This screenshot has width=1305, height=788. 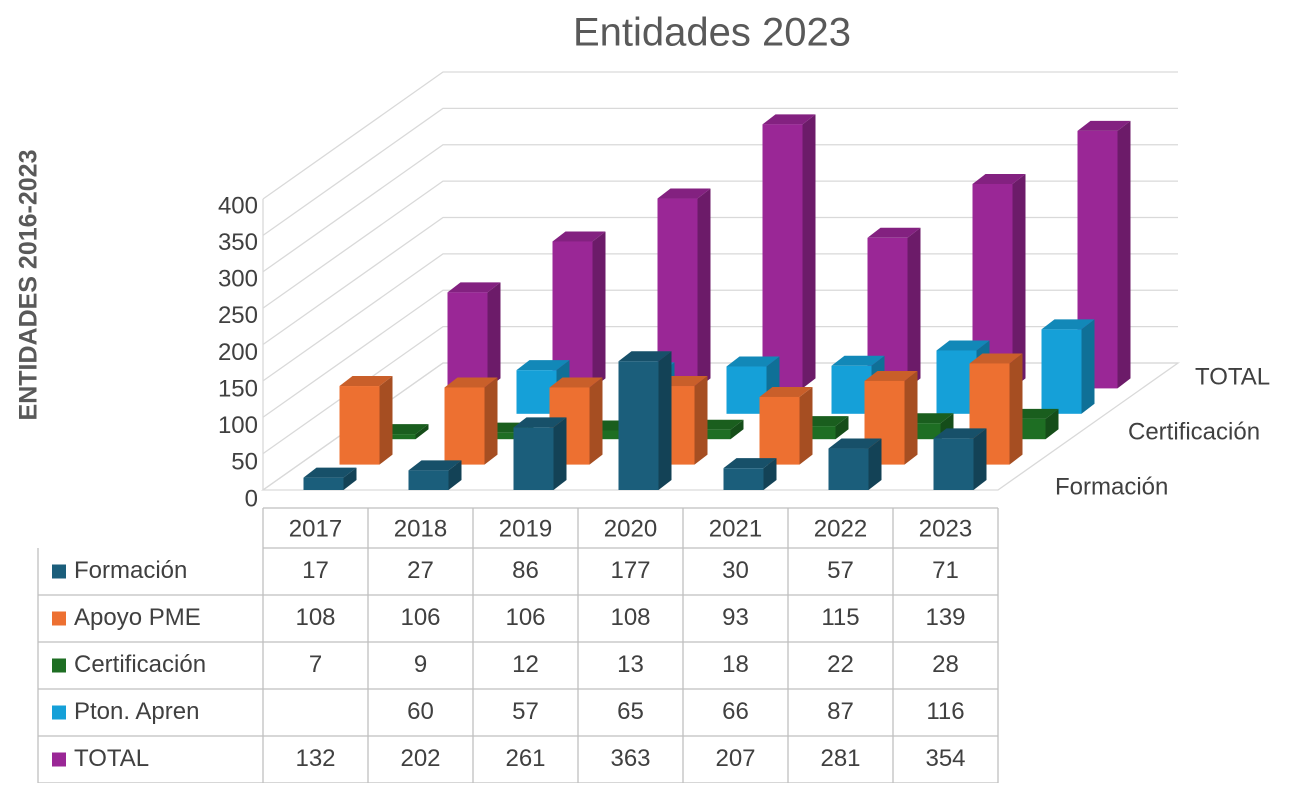 I want to click on x-tick-label: 2020, so click(x=630, y=528).